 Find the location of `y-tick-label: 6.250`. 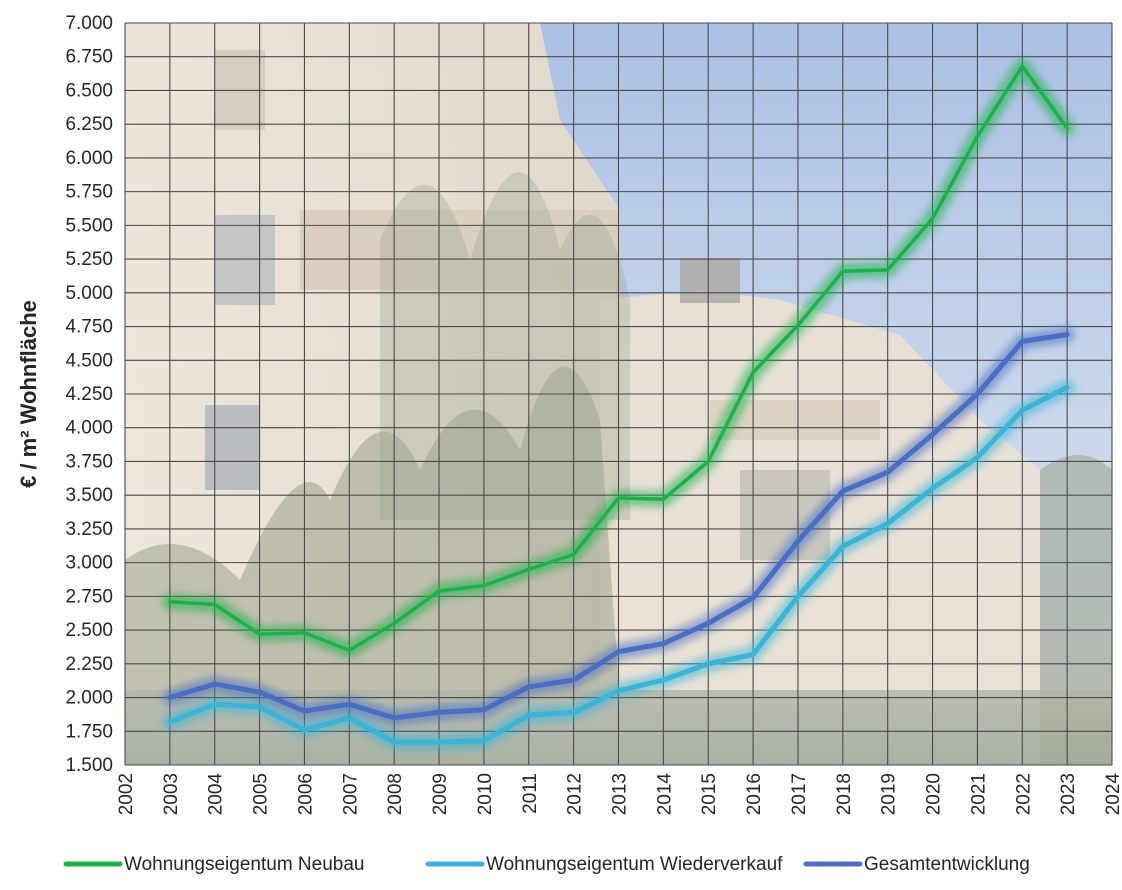

y-tick-label: 6.250 is located at coordinates (89, 124).